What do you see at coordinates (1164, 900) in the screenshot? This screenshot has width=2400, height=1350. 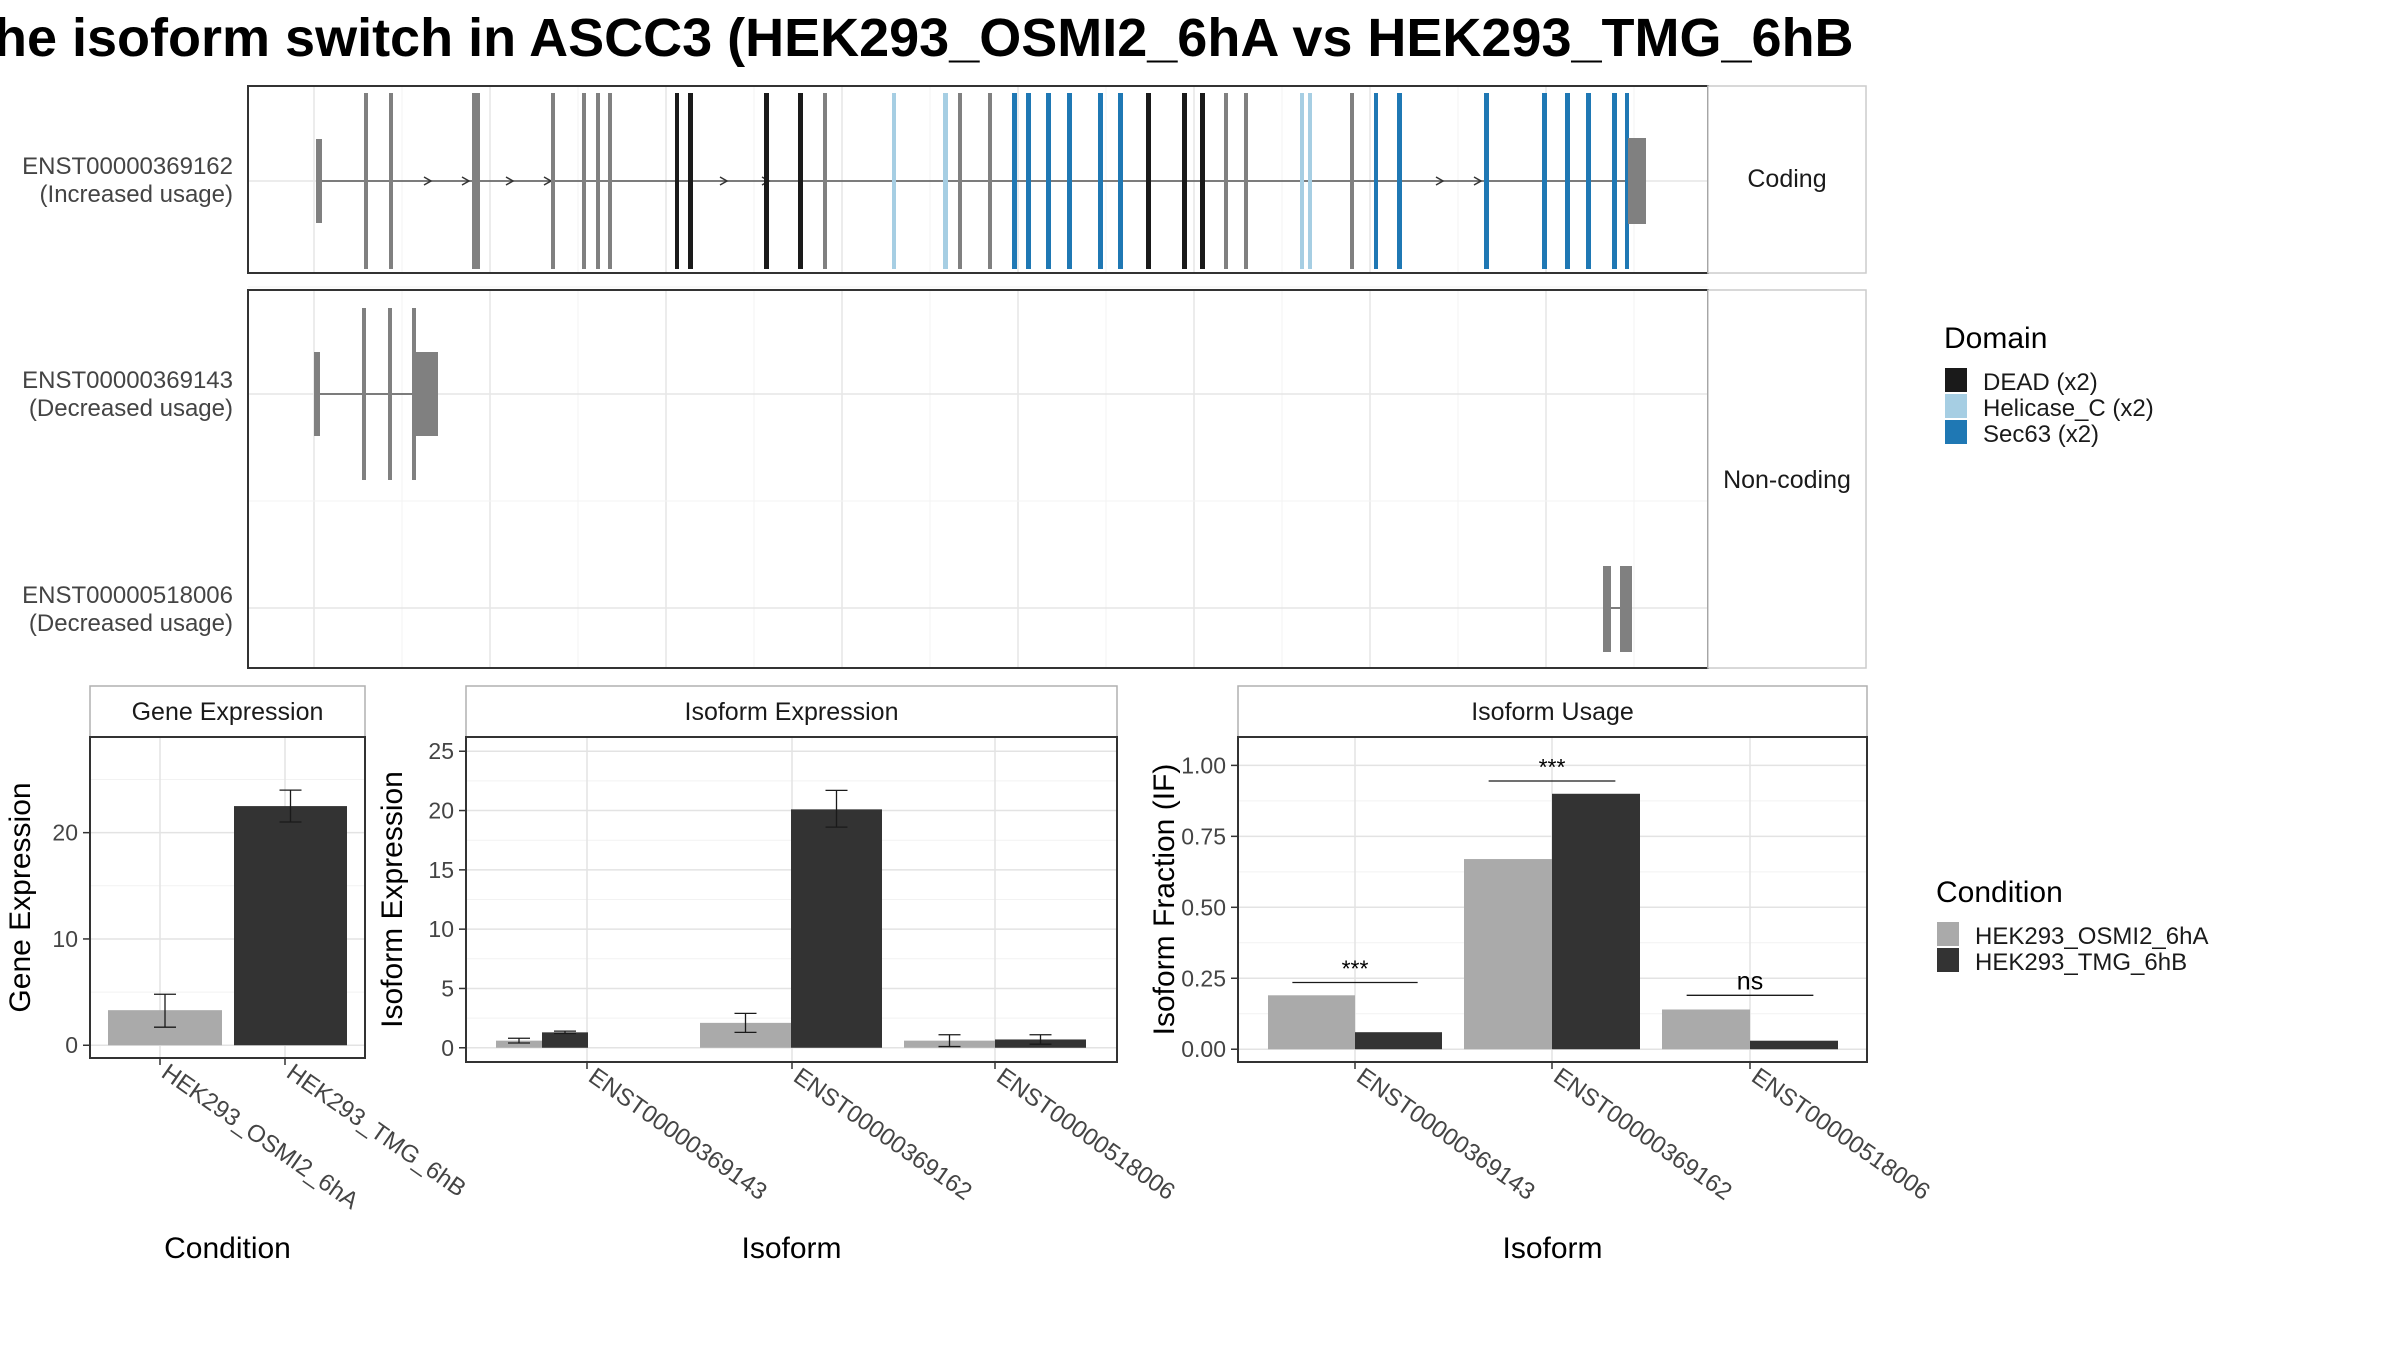 I see `y-axis-title: Isoform Fraction (IF)` at bounding box center [1164, 900].